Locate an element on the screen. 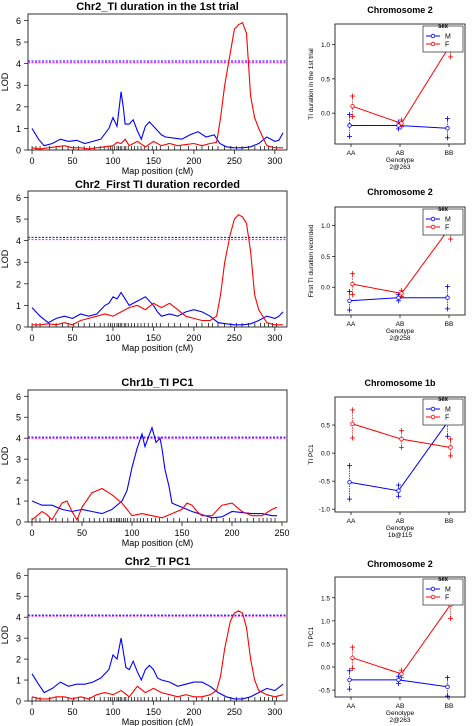 This screenshot has height=726, width=474. chart-title: Chr2_First TI duration recorded is located at coordinates (157, 185).